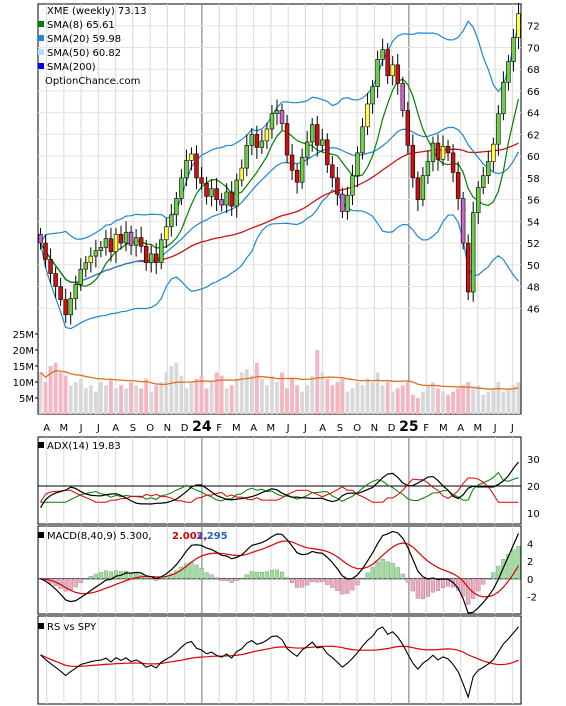 This screenshot has width=566, height=706. What do you see at coordinates (533, 487) in the screenshot?
I see `adx-y-tick: 20` at bounding box center [533, 487].